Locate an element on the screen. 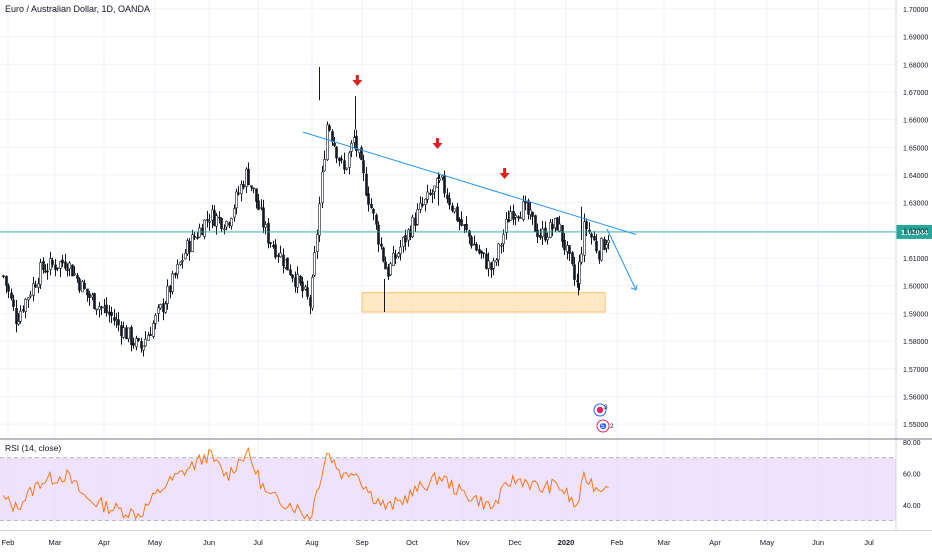 The width and height of the screenshot is (932, 555). resistance-trendline is located at coordinates (469, 183).